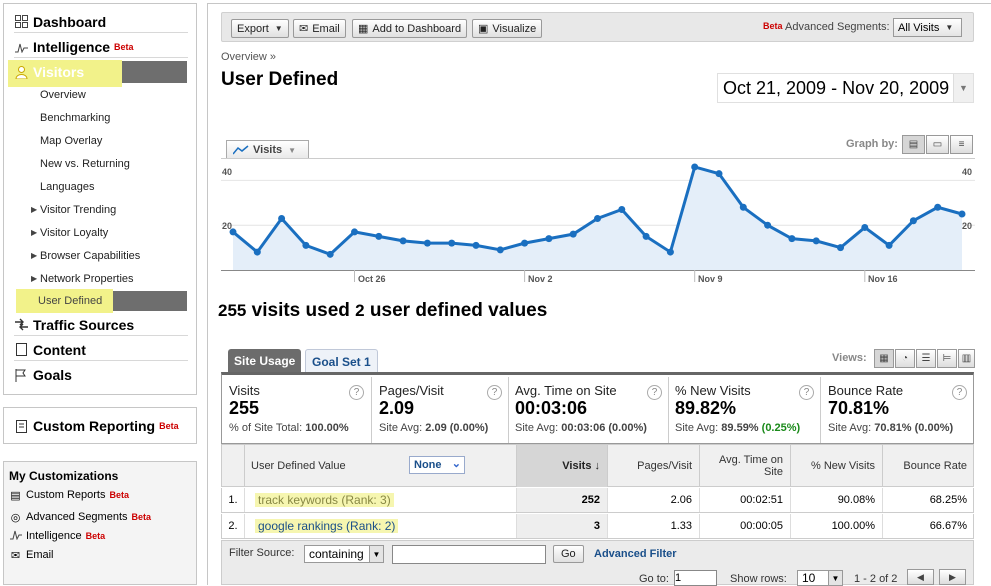 The image size is (991, 586). I want to click on go-label: Go, so click(568, 554).